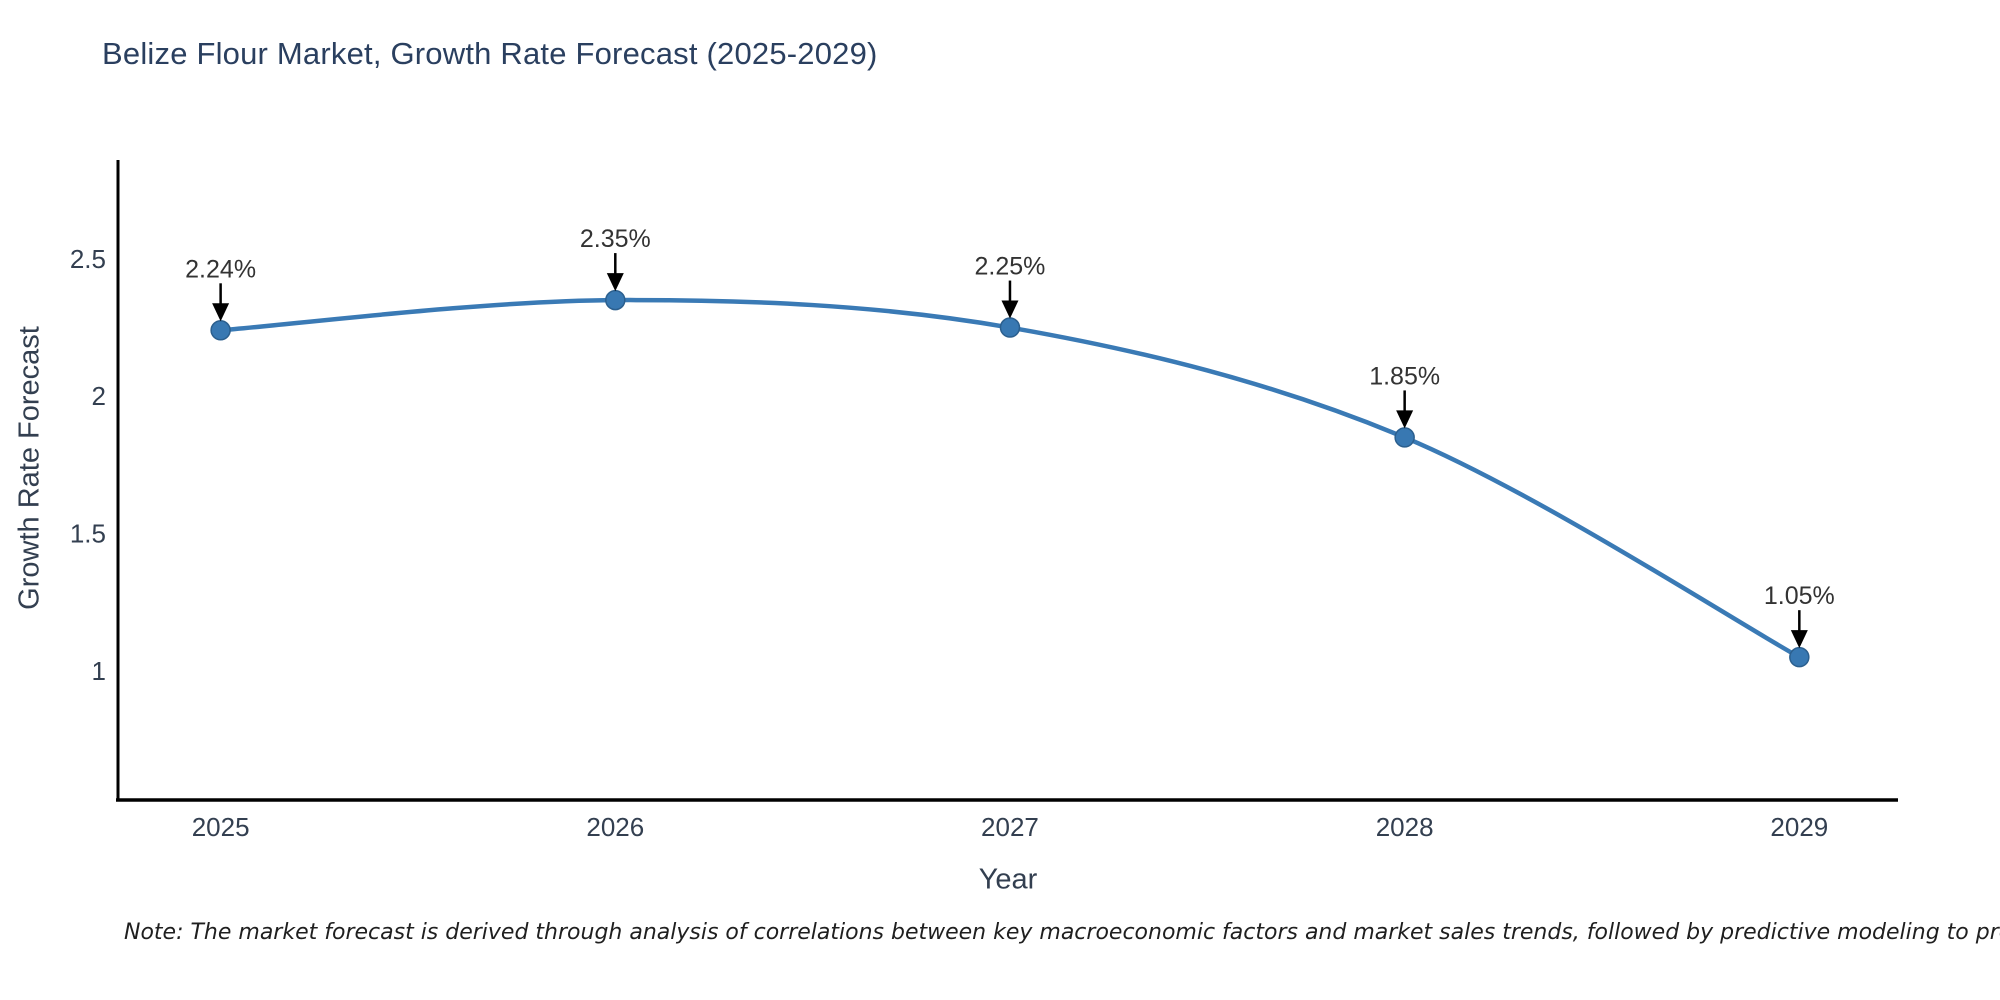 The image size is (2000, 1000). What do you see at coordinates (1799, 639) in the screenshot?
I see `annotation-arrowhead-2029` at bounding box center [1799, 639].